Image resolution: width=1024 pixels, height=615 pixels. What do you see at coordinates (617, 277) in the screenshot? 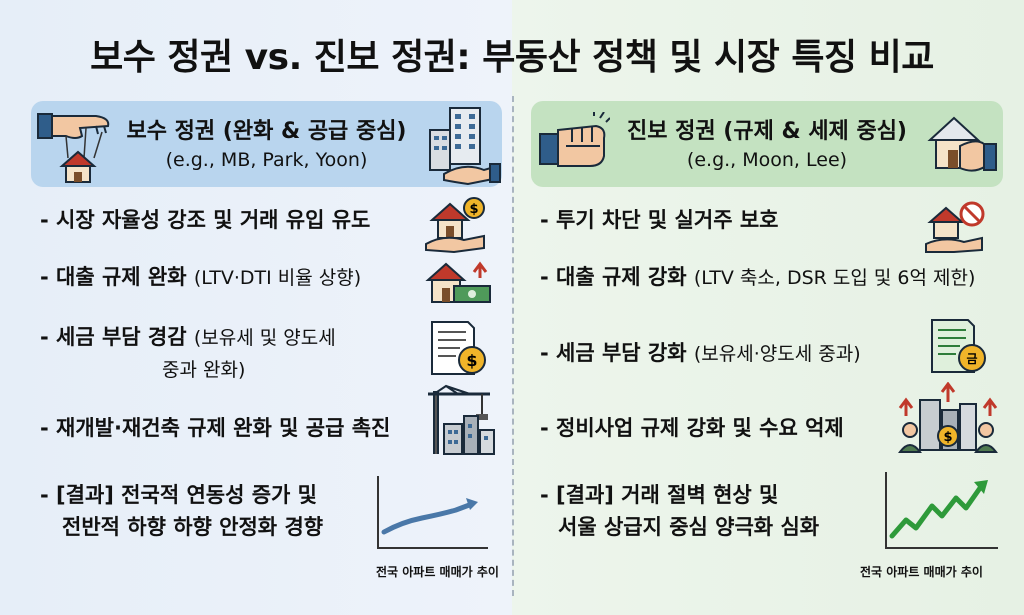
I see `progressive-item-2-text: - 대출 규제 강화` at bounding box center [617, 277].